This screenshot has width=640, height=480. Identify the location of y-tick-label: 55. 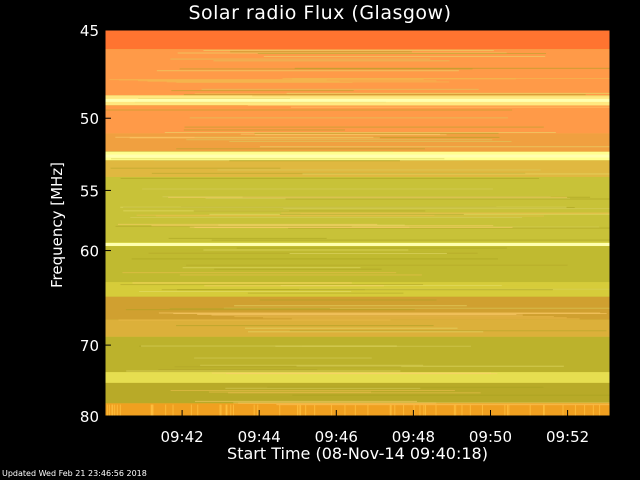
(89, 191).